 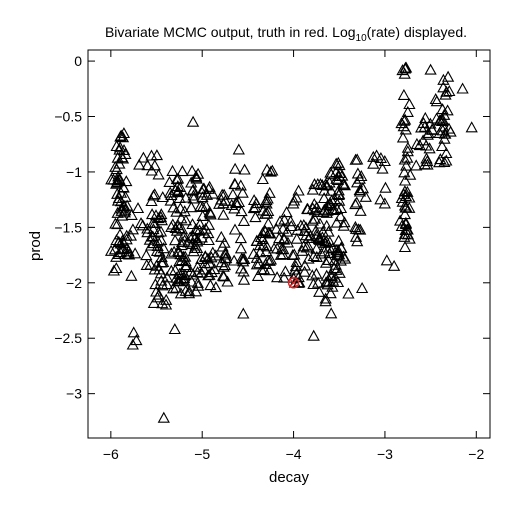 I want to click on x-tick-label: −5, so click(x=202, y=454).